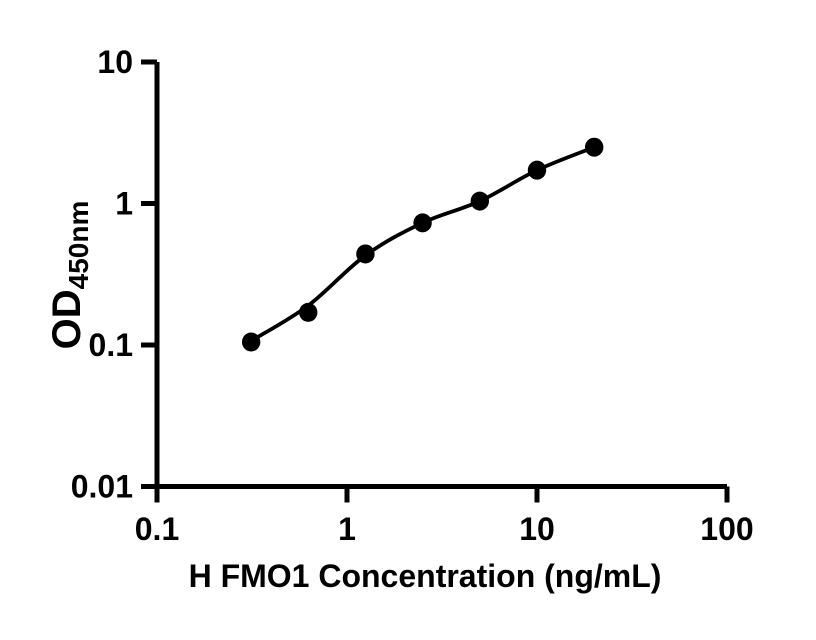 This screenshot has width=816, height=640. What do you see at coordinates (124, 204) in the screenshot?
I see `y-axis-tick-label: 1` at bounding box center [124, 204].